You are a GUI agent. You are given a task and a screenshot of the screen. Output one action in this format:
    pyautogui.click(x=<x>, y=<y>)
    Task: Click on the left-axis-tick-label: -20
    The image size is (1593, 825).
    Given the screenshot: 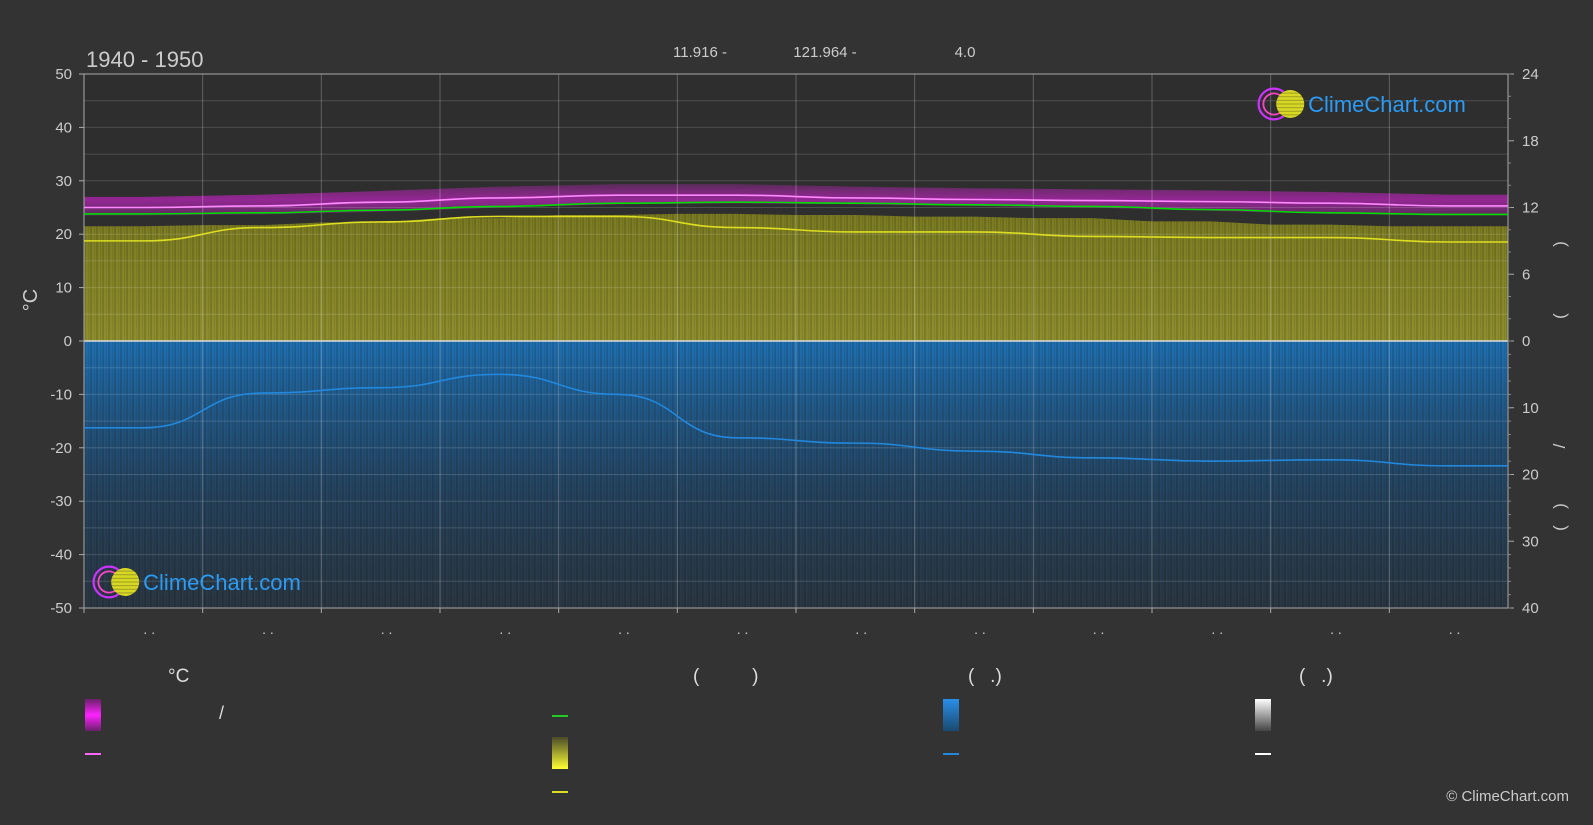 What is the action you would take?
    pyautogui.click(x=61, y=448)
    